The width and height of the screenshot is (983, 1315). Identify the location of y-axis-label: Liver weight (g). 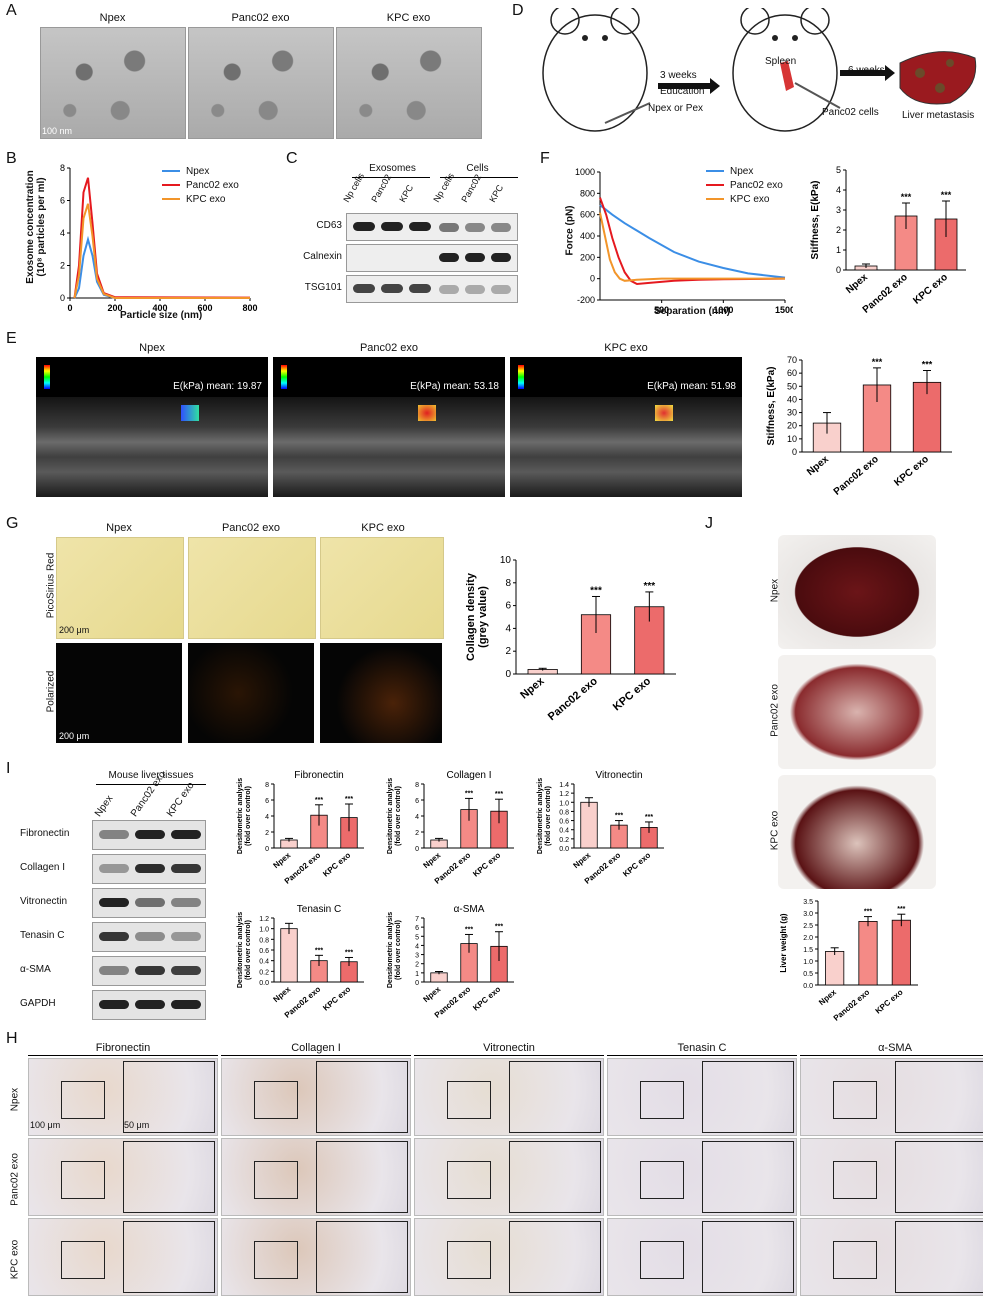
(783, 942).